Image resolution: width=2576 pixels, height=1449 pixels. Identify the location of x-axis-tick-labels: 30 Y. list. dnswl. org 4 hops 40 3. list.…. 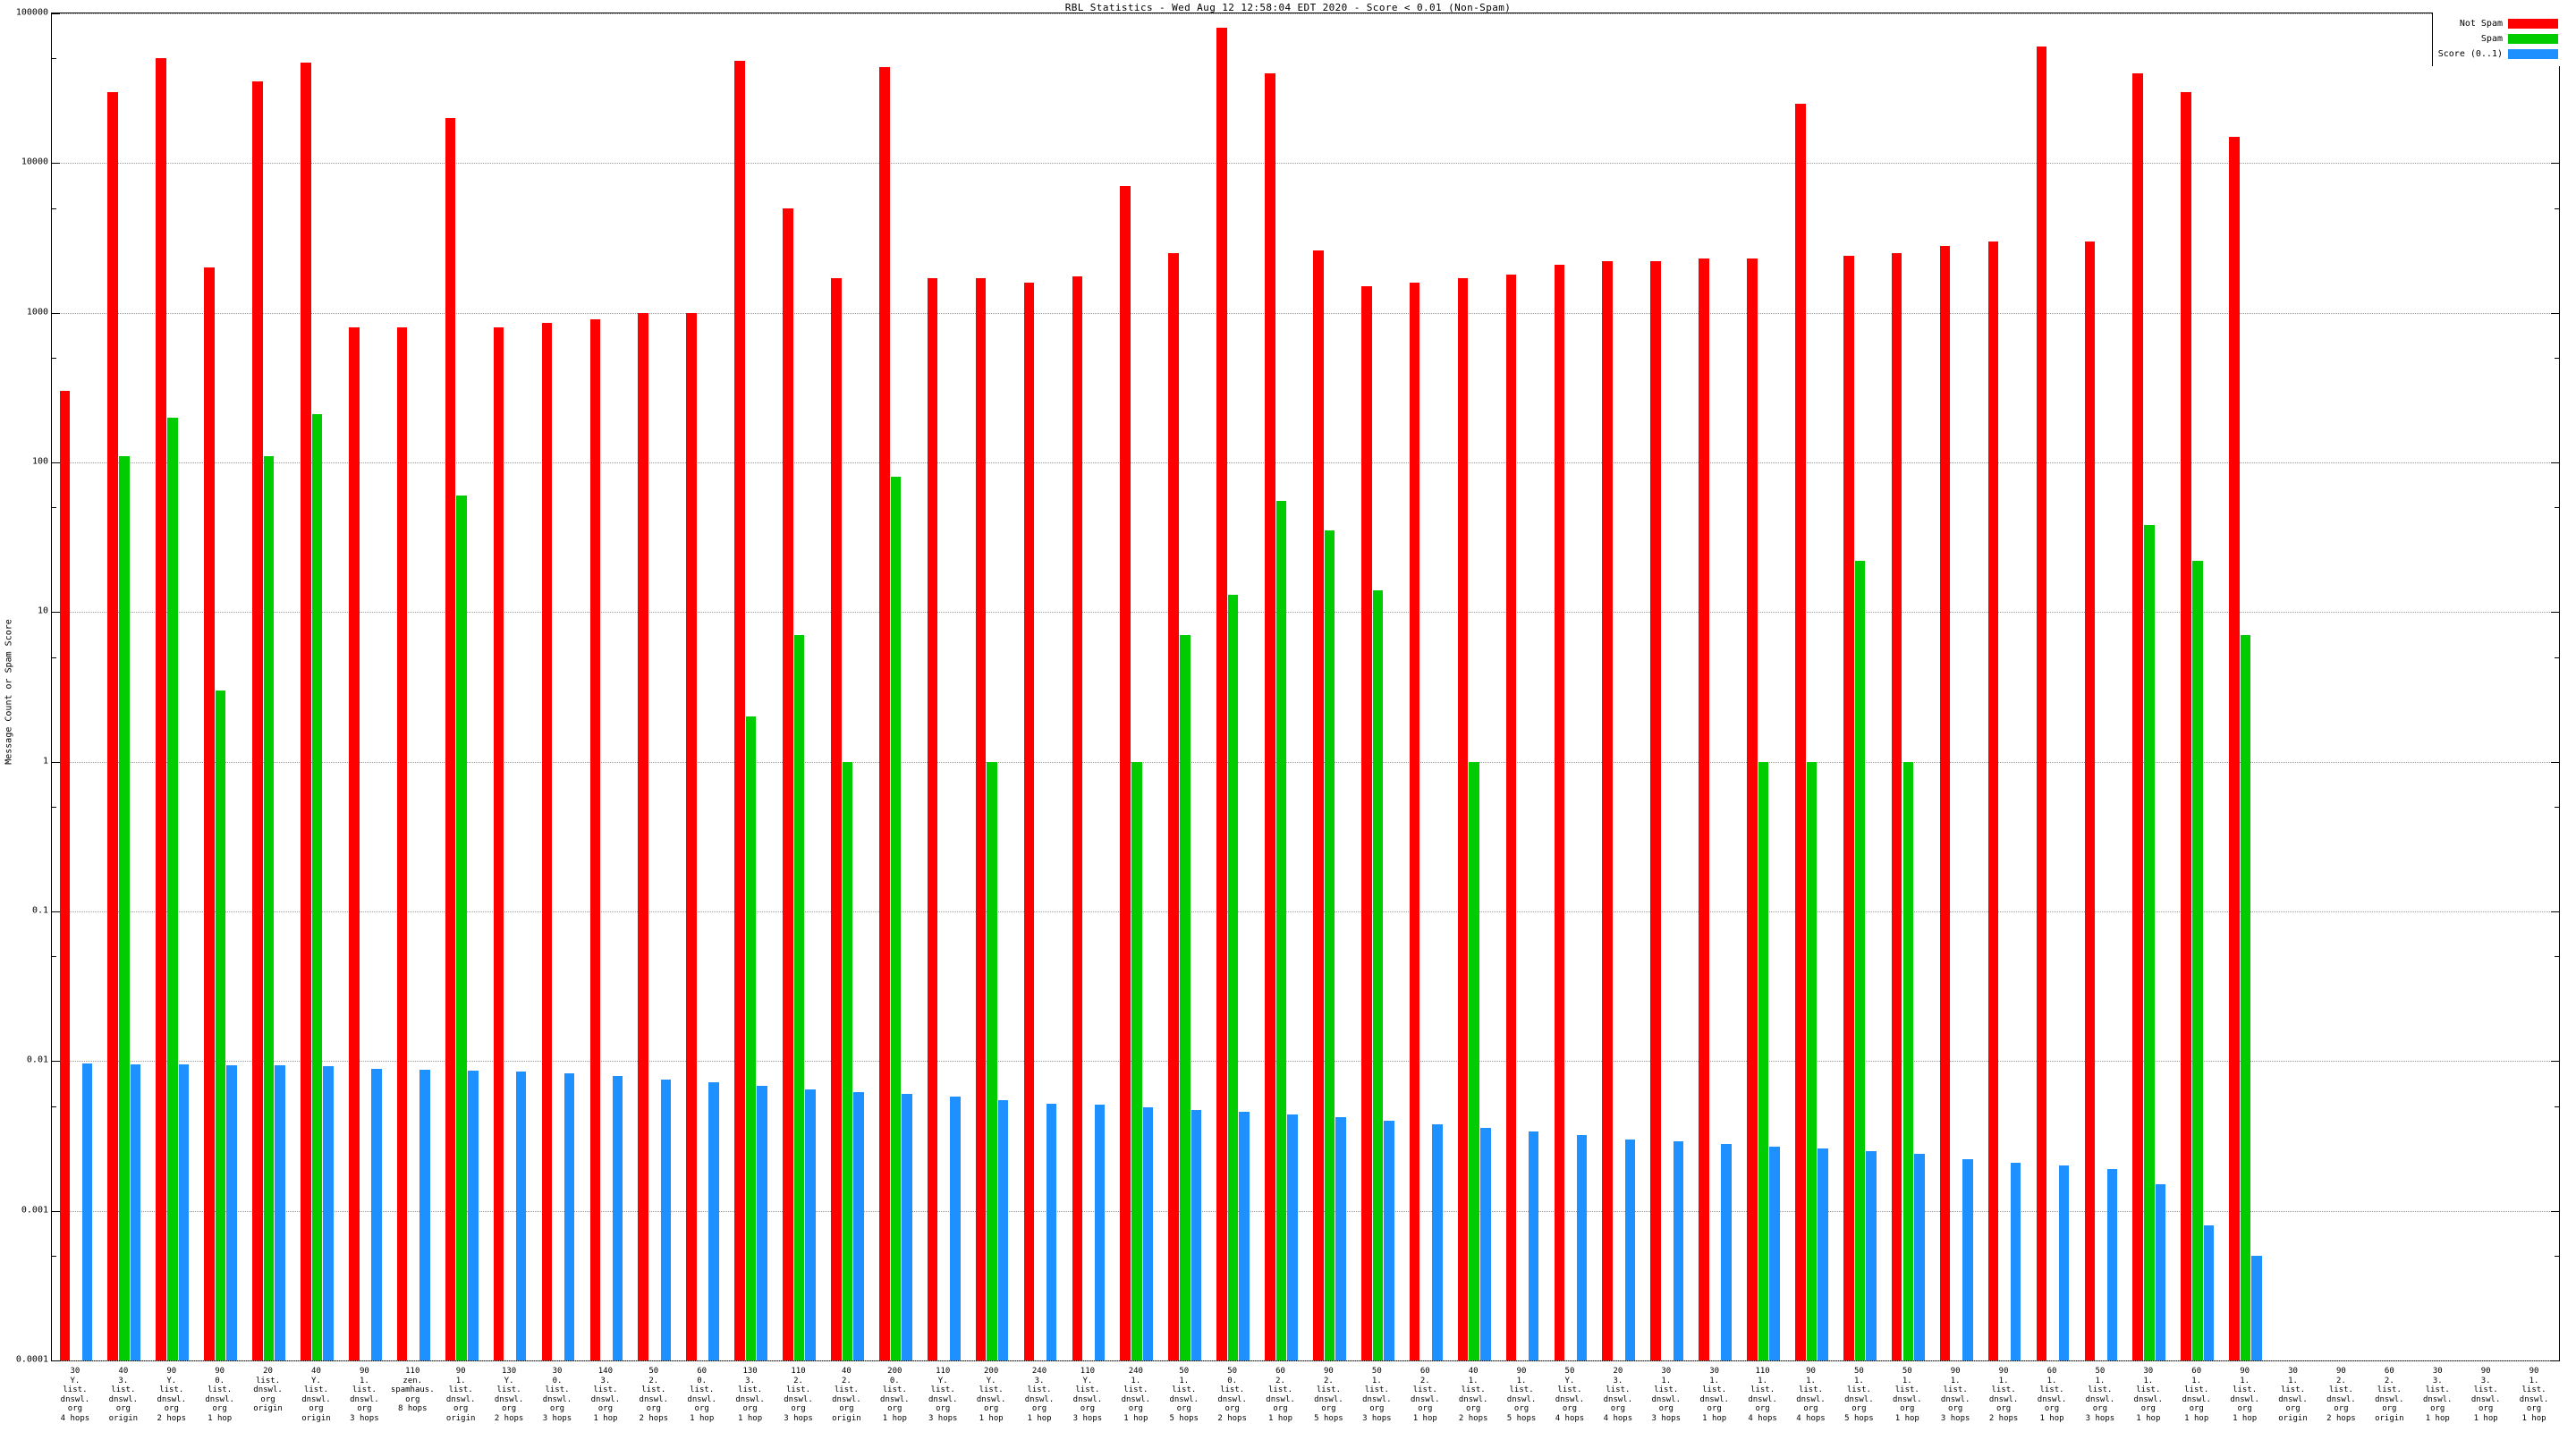
(1305, 1407).